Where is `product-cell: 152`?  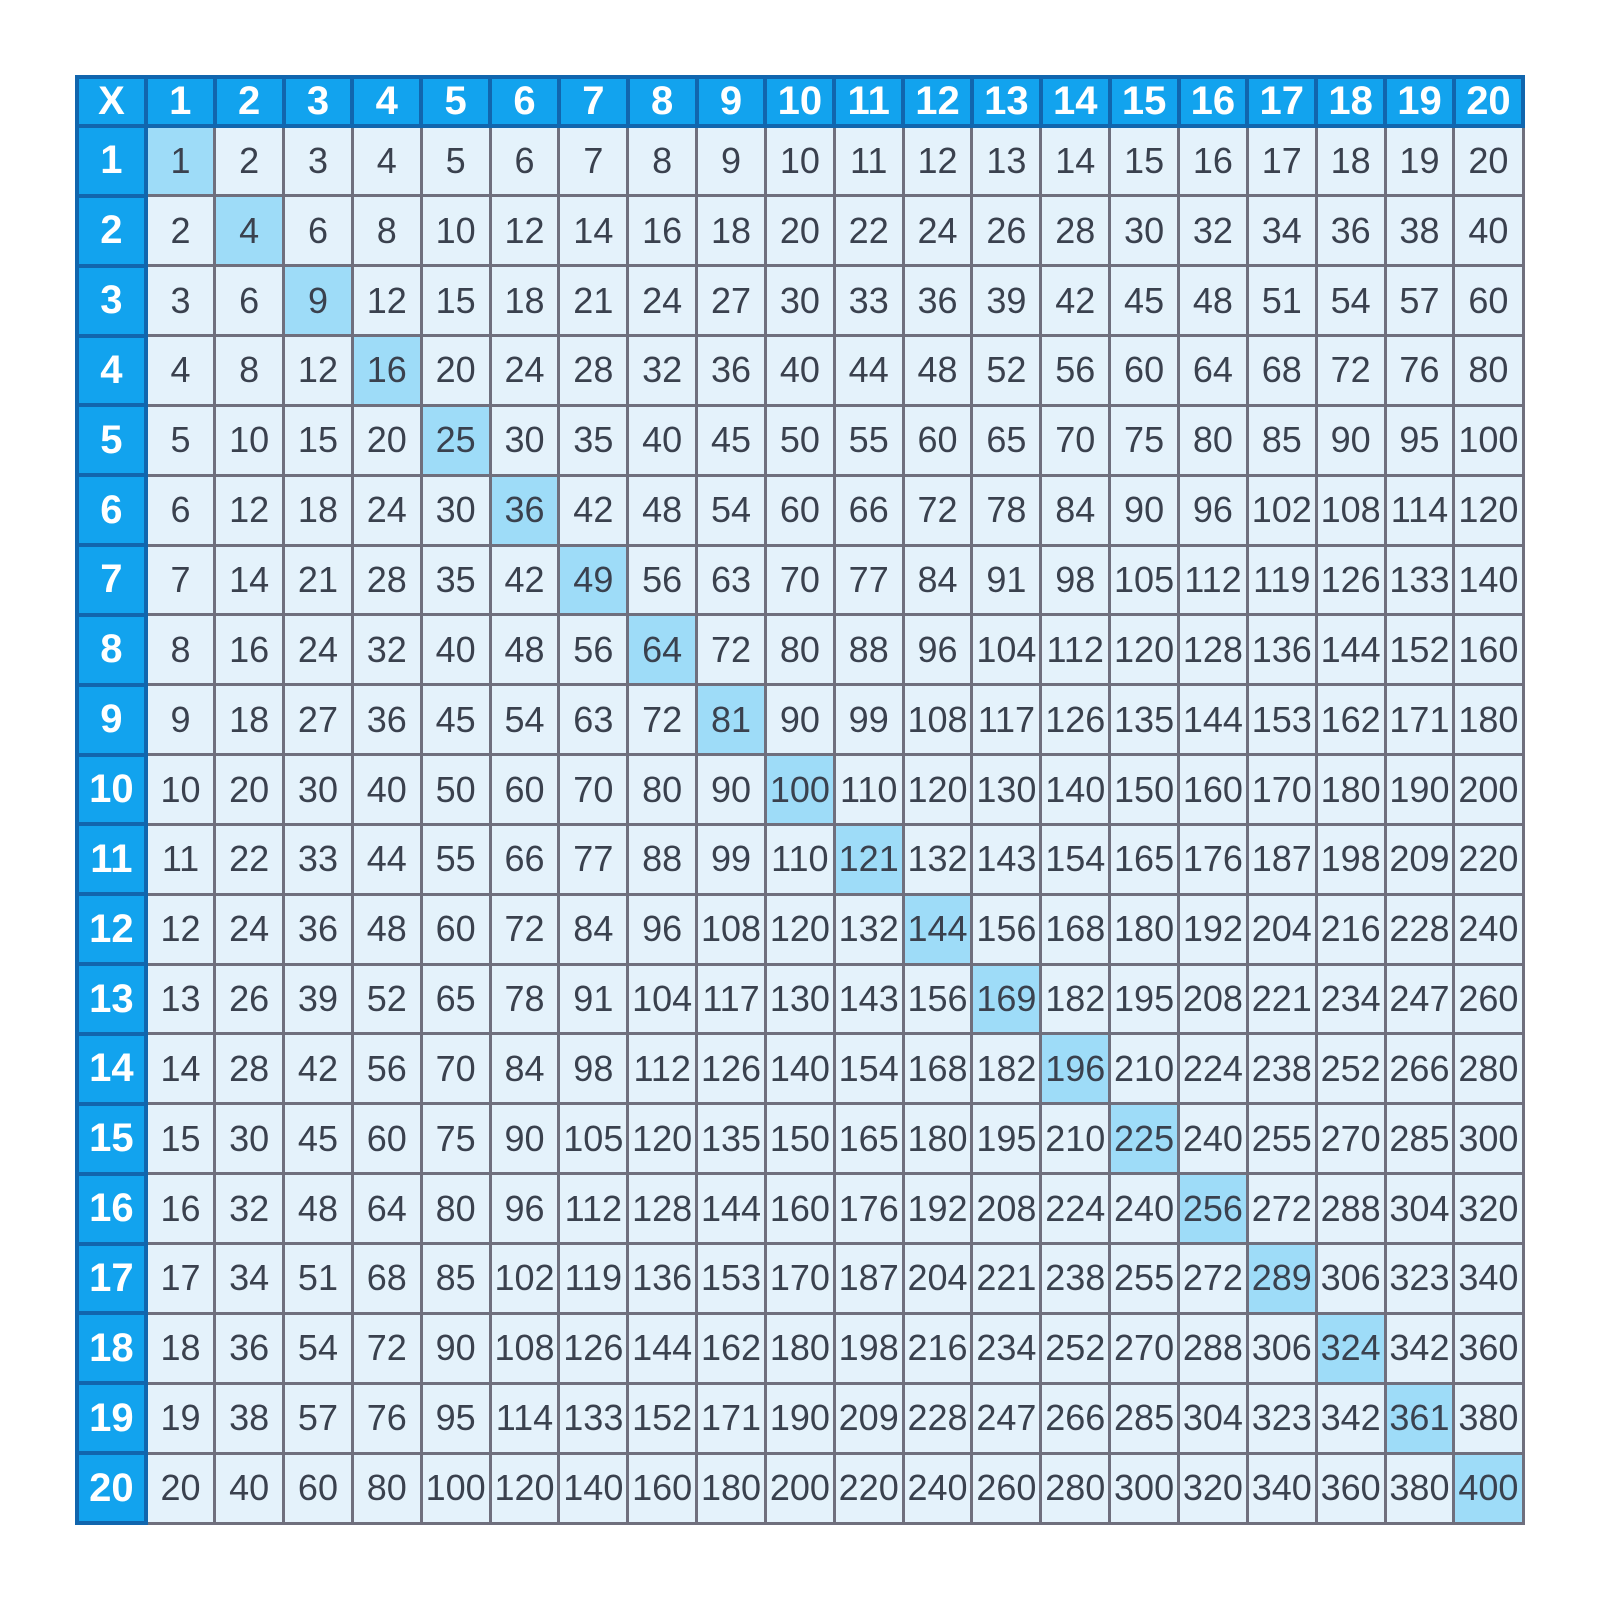
product-cell: 152 is located at coordinates (662, 1418).